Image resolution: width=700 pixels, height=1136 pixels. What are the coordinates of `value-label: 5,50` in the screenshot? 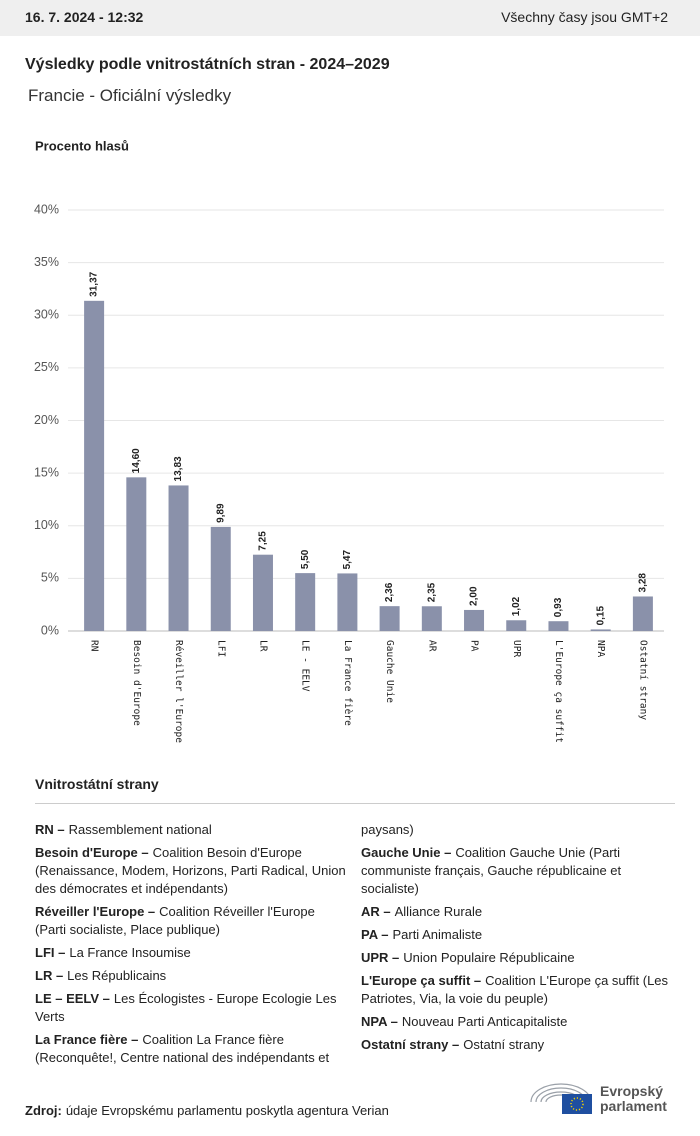 It's located at (305, 559).